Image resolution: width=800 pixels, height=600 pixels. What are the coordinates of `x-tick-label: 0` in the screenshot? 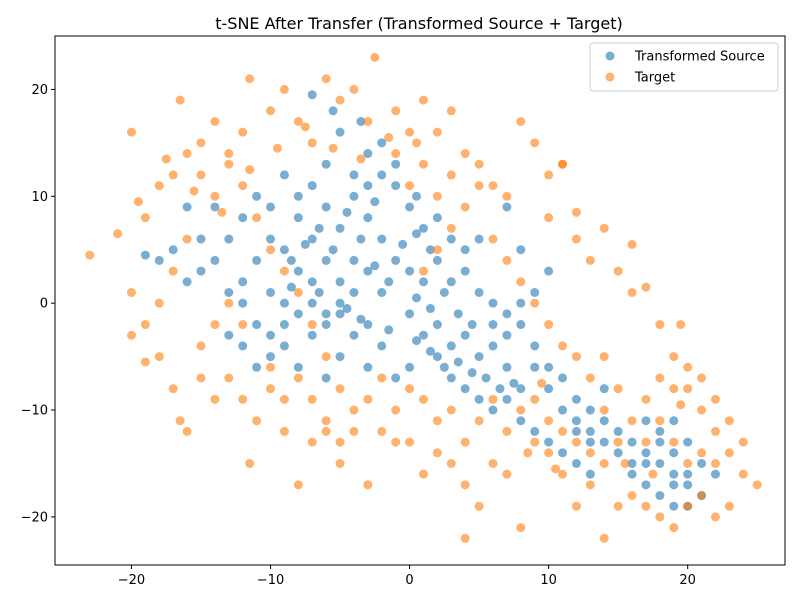 It's located at (409, 580).